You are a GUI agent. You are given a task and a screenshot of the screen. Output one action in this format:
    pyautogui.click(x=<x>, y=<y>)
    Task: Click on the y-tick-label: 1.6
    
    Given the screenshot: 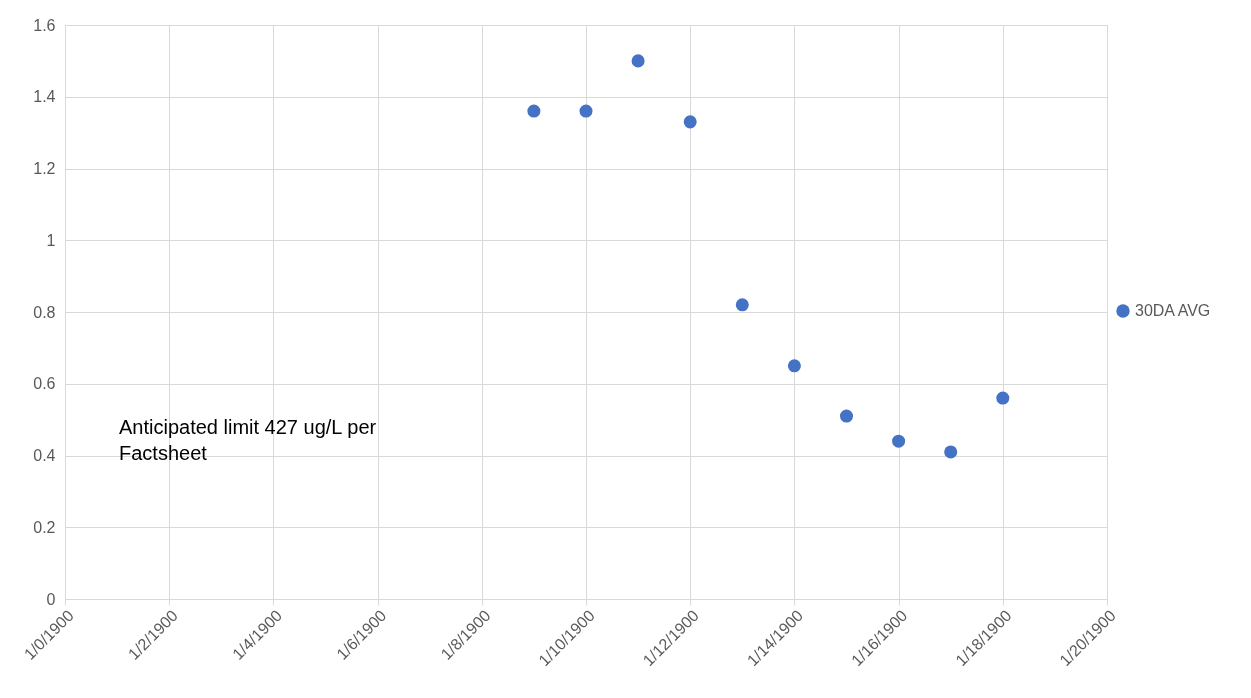 What is the action you would take?
    pyautogui.click(x=44, y=25)
    